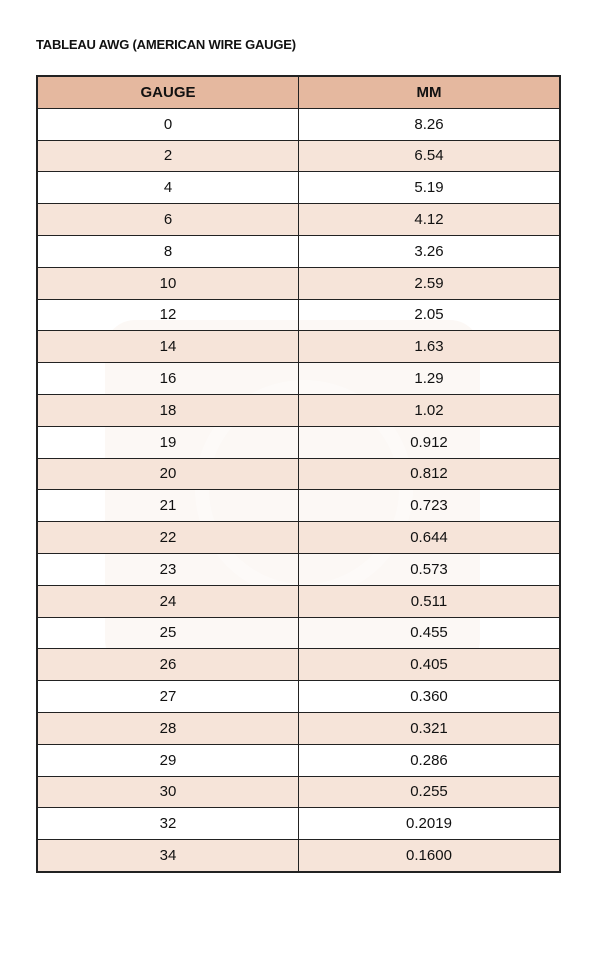 The width and height of the screenshot is (600, 953). Describe the element at coordinates (167, 92) in the screenshot. I see `header-gauge: GAUGE` at that location.